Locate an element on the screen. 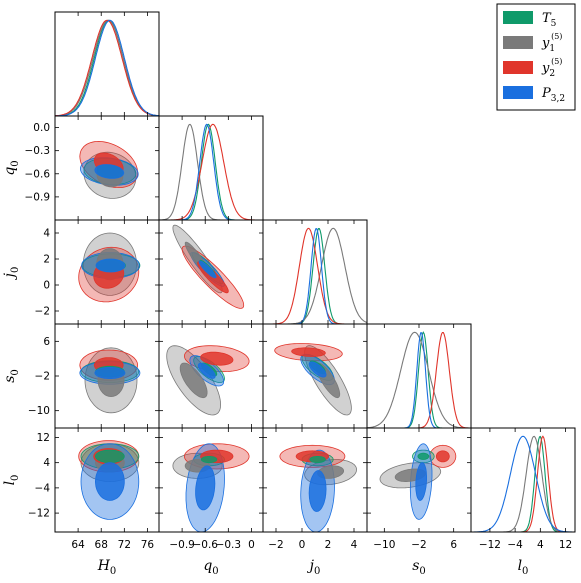 The image size is (581, 583). contour-panel-j0-s0 is located at coordinates (313, 379).